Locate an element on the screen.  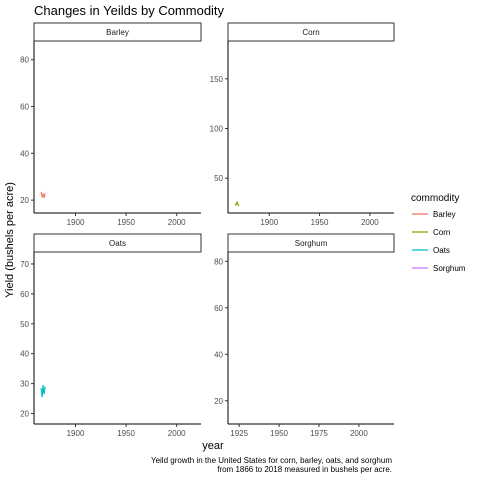
x-tick-label-sorghum-2000: 2000 is located at coordinates (359, 433).